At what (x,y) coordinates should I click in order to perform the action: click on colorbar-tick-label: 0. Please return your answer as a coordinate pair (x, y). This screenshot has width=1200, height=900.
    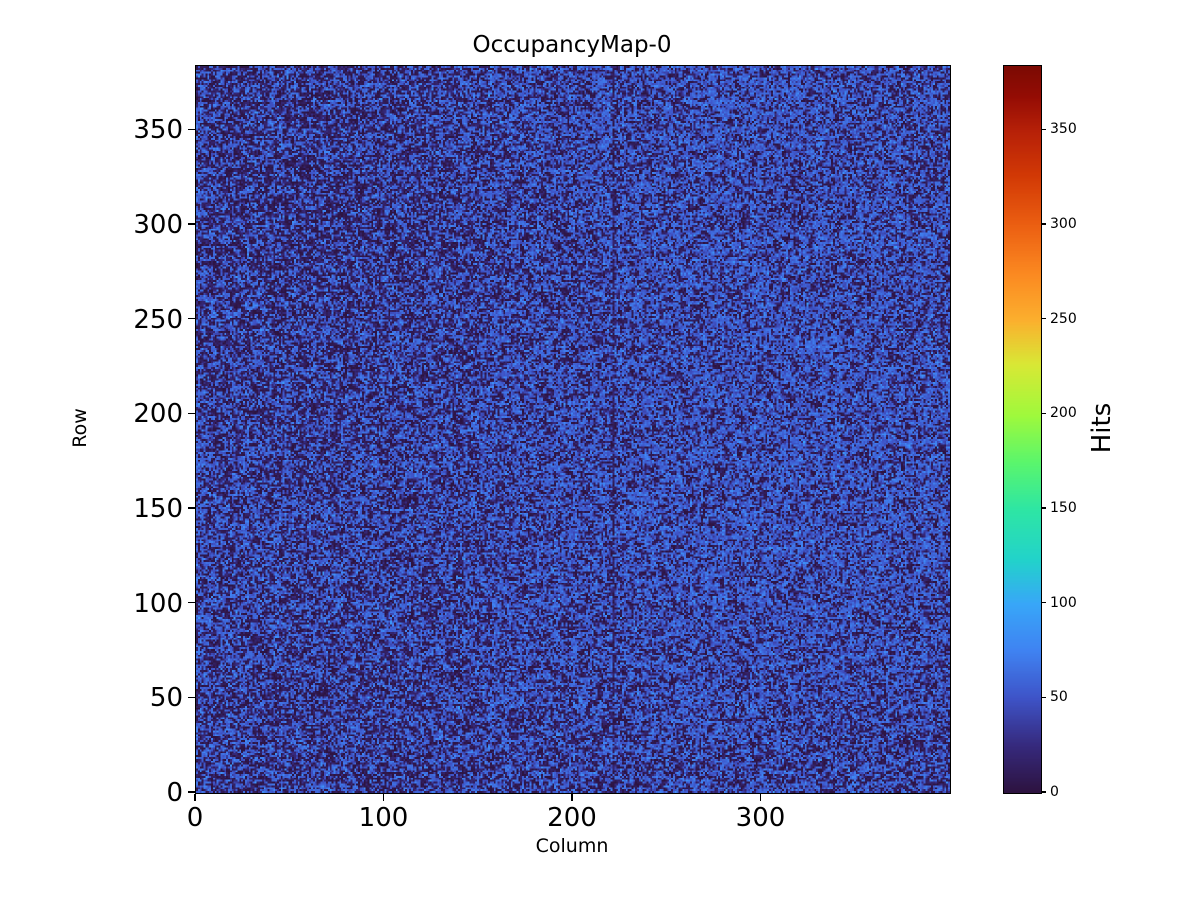
    Looking at the image, I should click on (1054, 792).